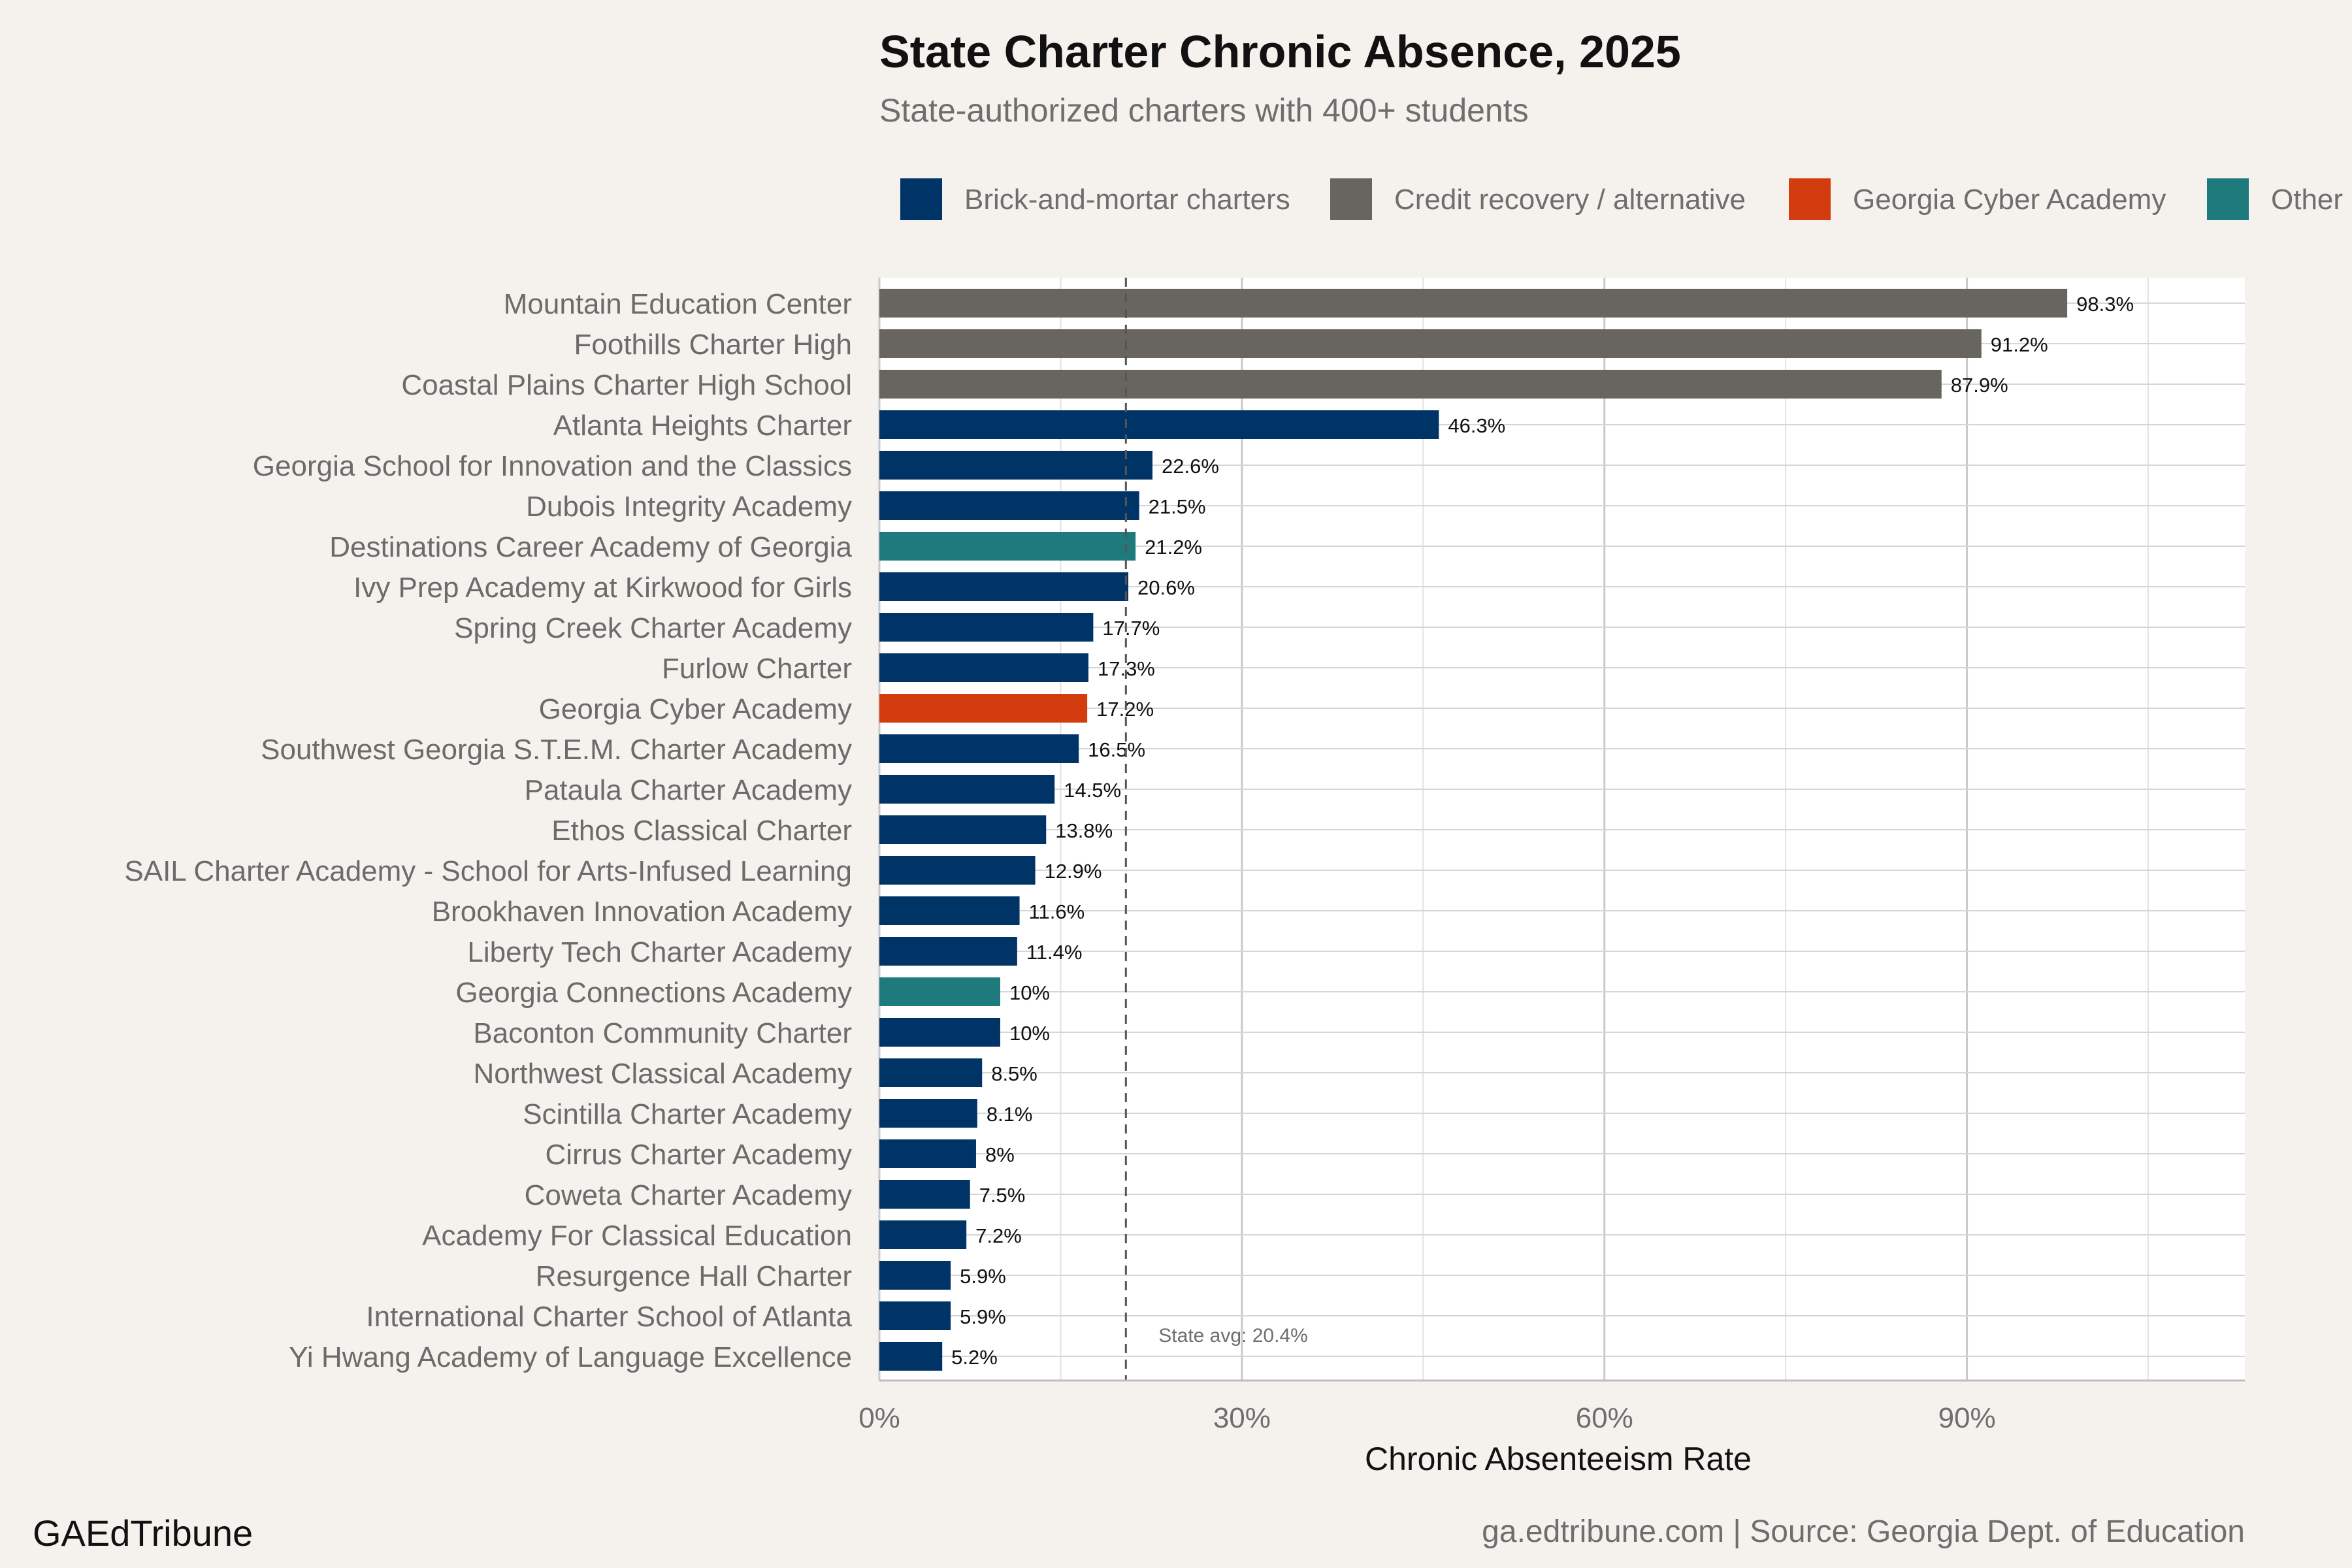  Describe the element at coordinates (143, 1533) in the screenshot. I see `brand-logo-text: GAEdTribune` at that location.